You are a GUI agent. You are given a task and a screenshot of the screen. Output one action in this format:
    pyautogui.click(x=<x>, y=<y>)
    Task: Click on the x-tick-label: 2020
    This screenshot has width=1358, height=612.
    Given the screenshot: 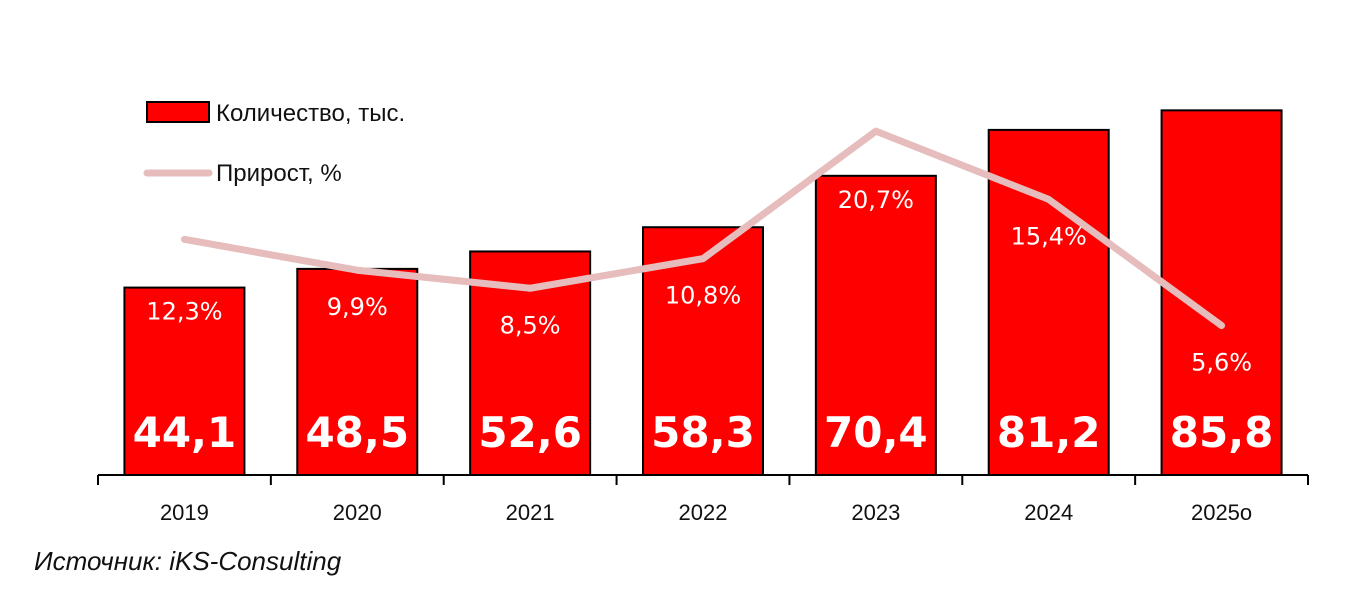 What is the action you would take?
    pyautogui.click(x=357, y=512)
    